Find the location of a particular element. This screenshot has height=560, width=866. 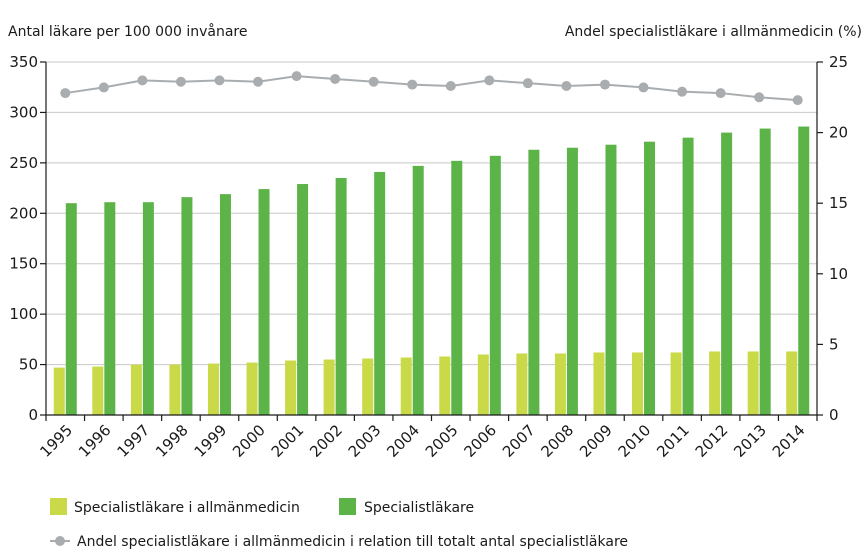

x-tick-label-2001: 2001 is located at coordinates (288, 441).